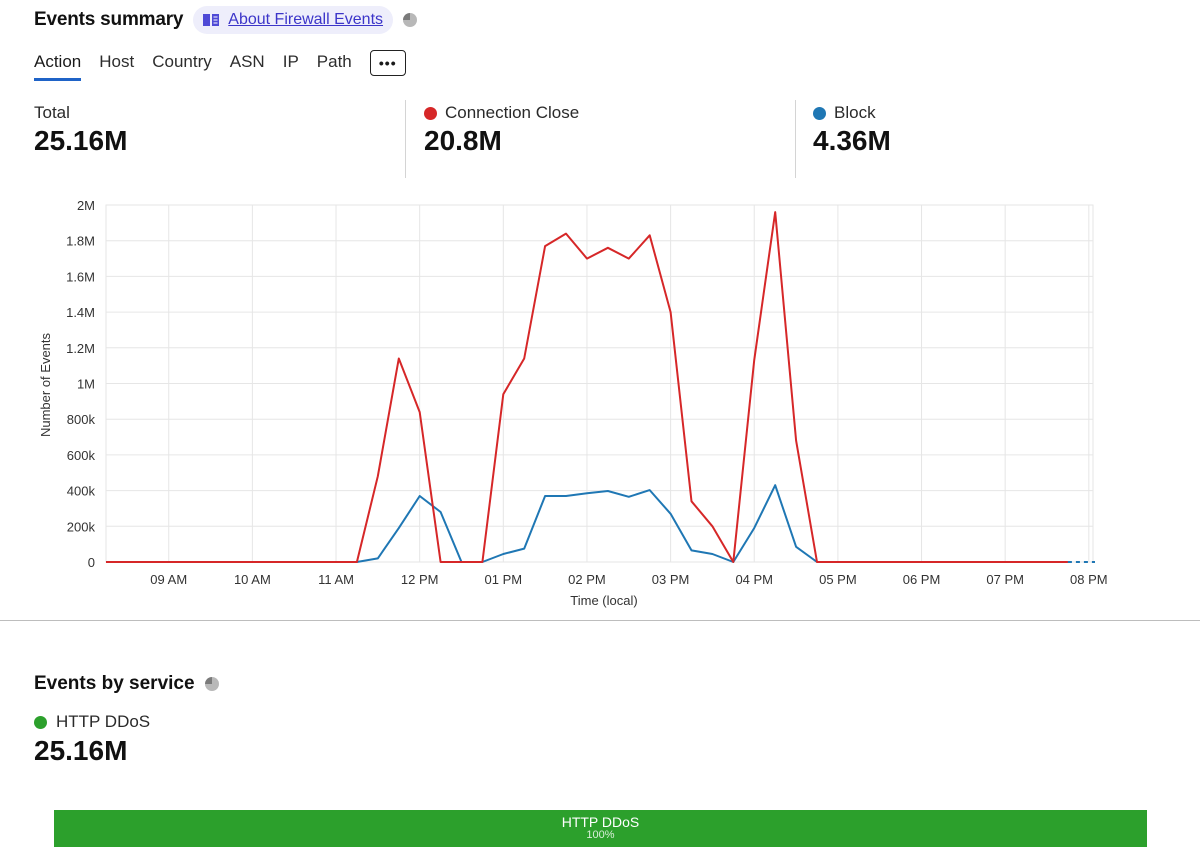  What do you see at coordinates (922, 579) in the screenshot?
I see `x-tick-label: 06 PM` at bounding box center [922, 579].